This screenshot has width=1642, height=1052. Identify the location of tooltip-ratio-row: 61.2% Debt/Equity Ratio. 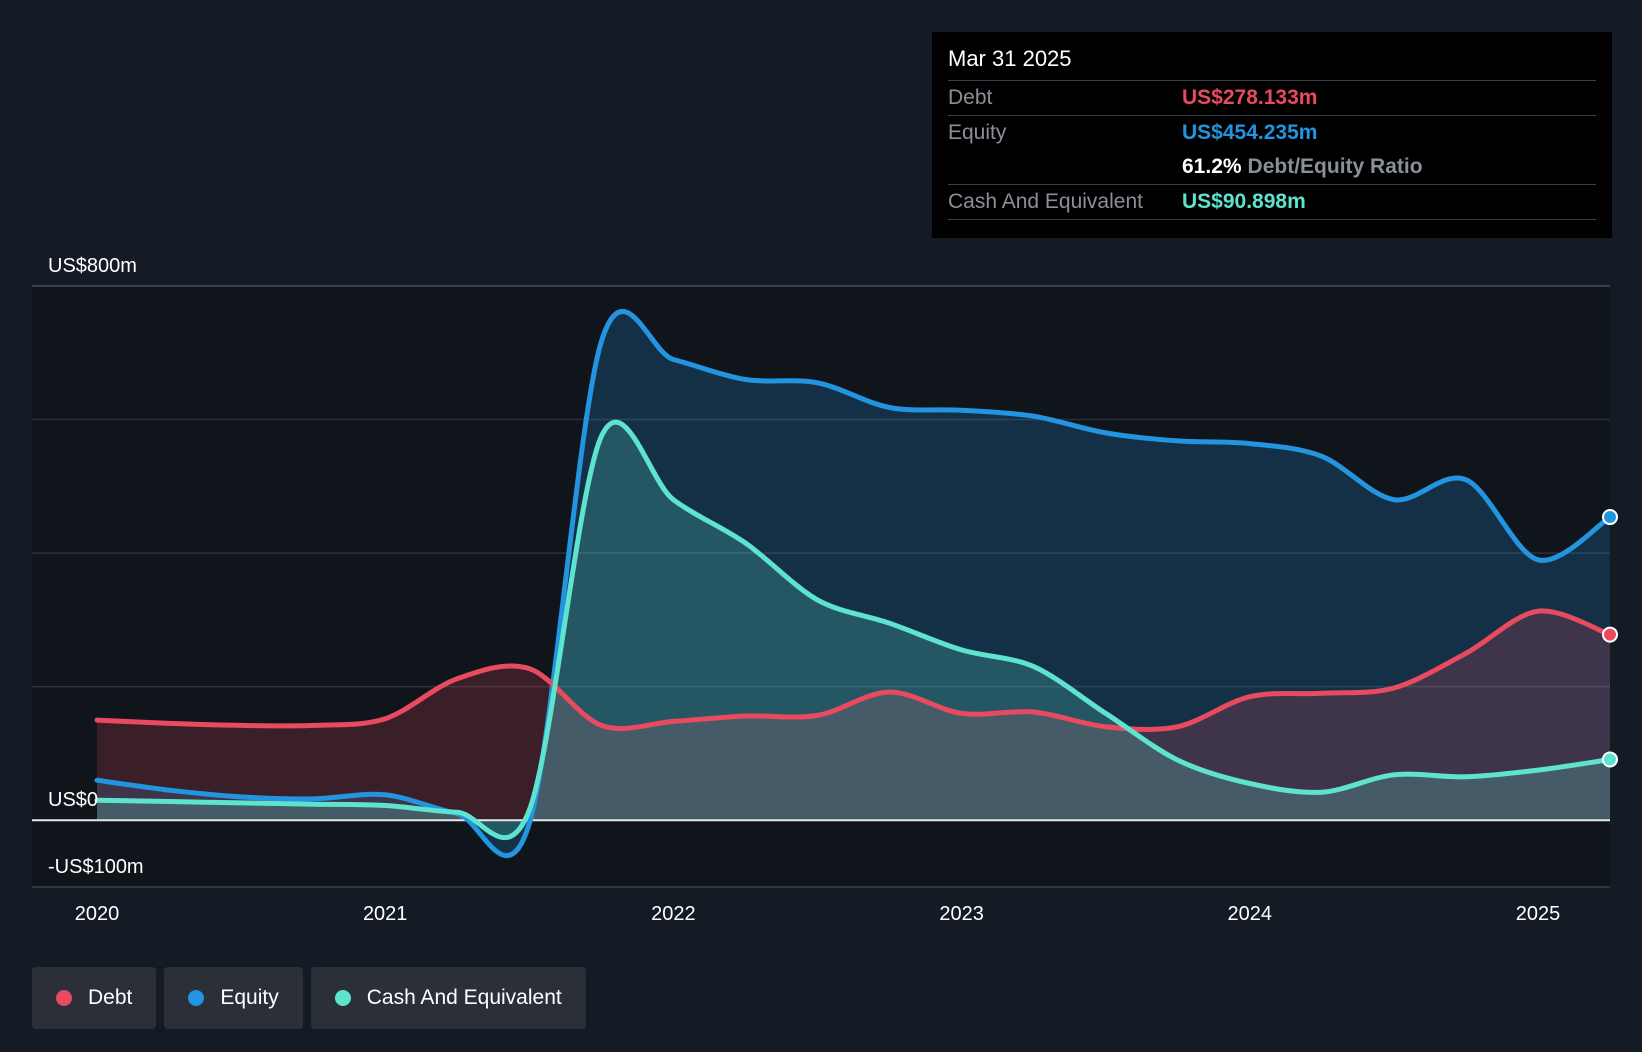
(1272, 167).